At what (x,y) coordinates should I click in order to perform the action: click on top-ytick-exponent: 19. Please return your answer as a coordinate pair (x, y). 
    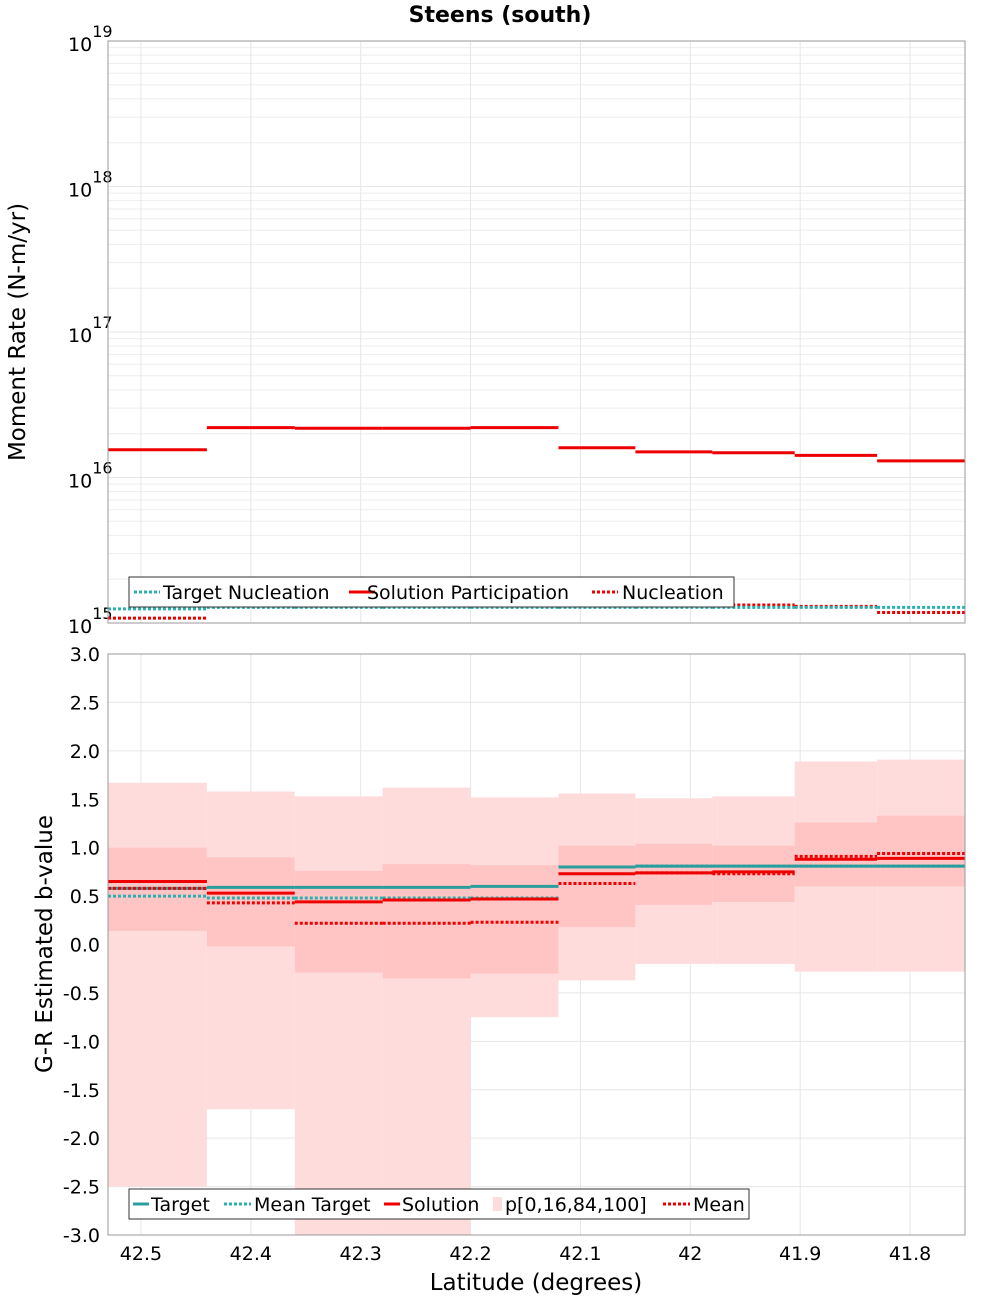
    Looking at the image, I should click on (102, 31).